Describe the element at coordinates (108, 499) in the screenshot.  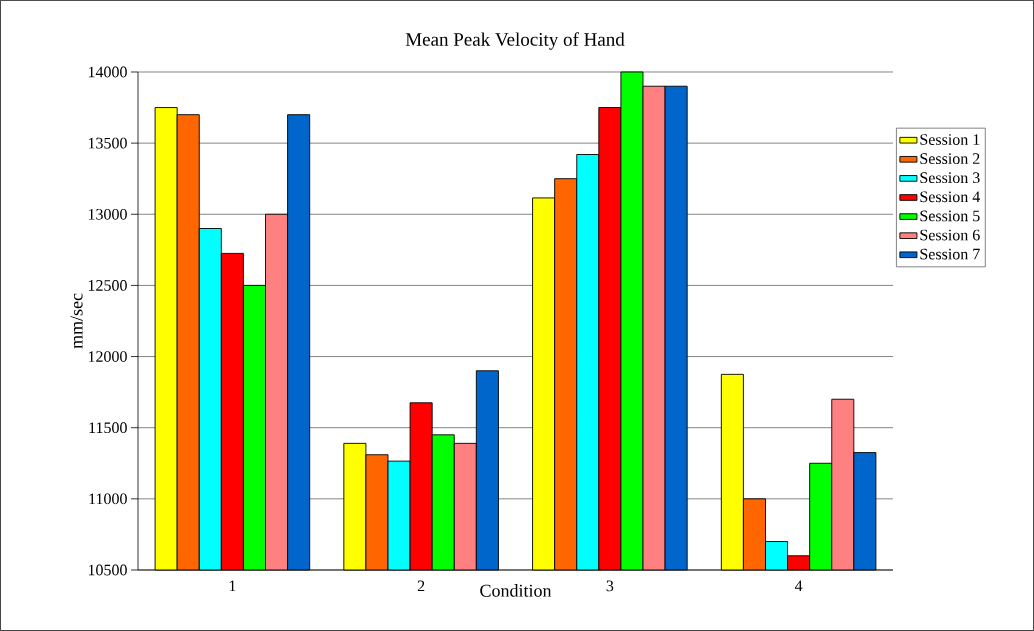
I see `y-tick-label: 11000` at that location.